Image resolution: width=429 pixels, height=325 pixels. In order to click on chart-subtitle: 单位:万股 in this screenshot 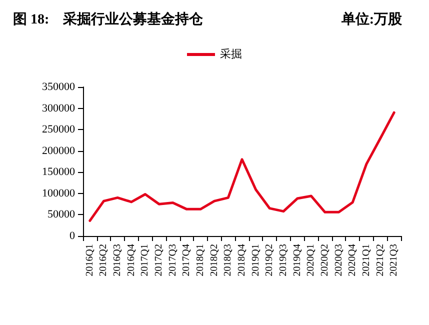, I will do `click(371, 20)`.